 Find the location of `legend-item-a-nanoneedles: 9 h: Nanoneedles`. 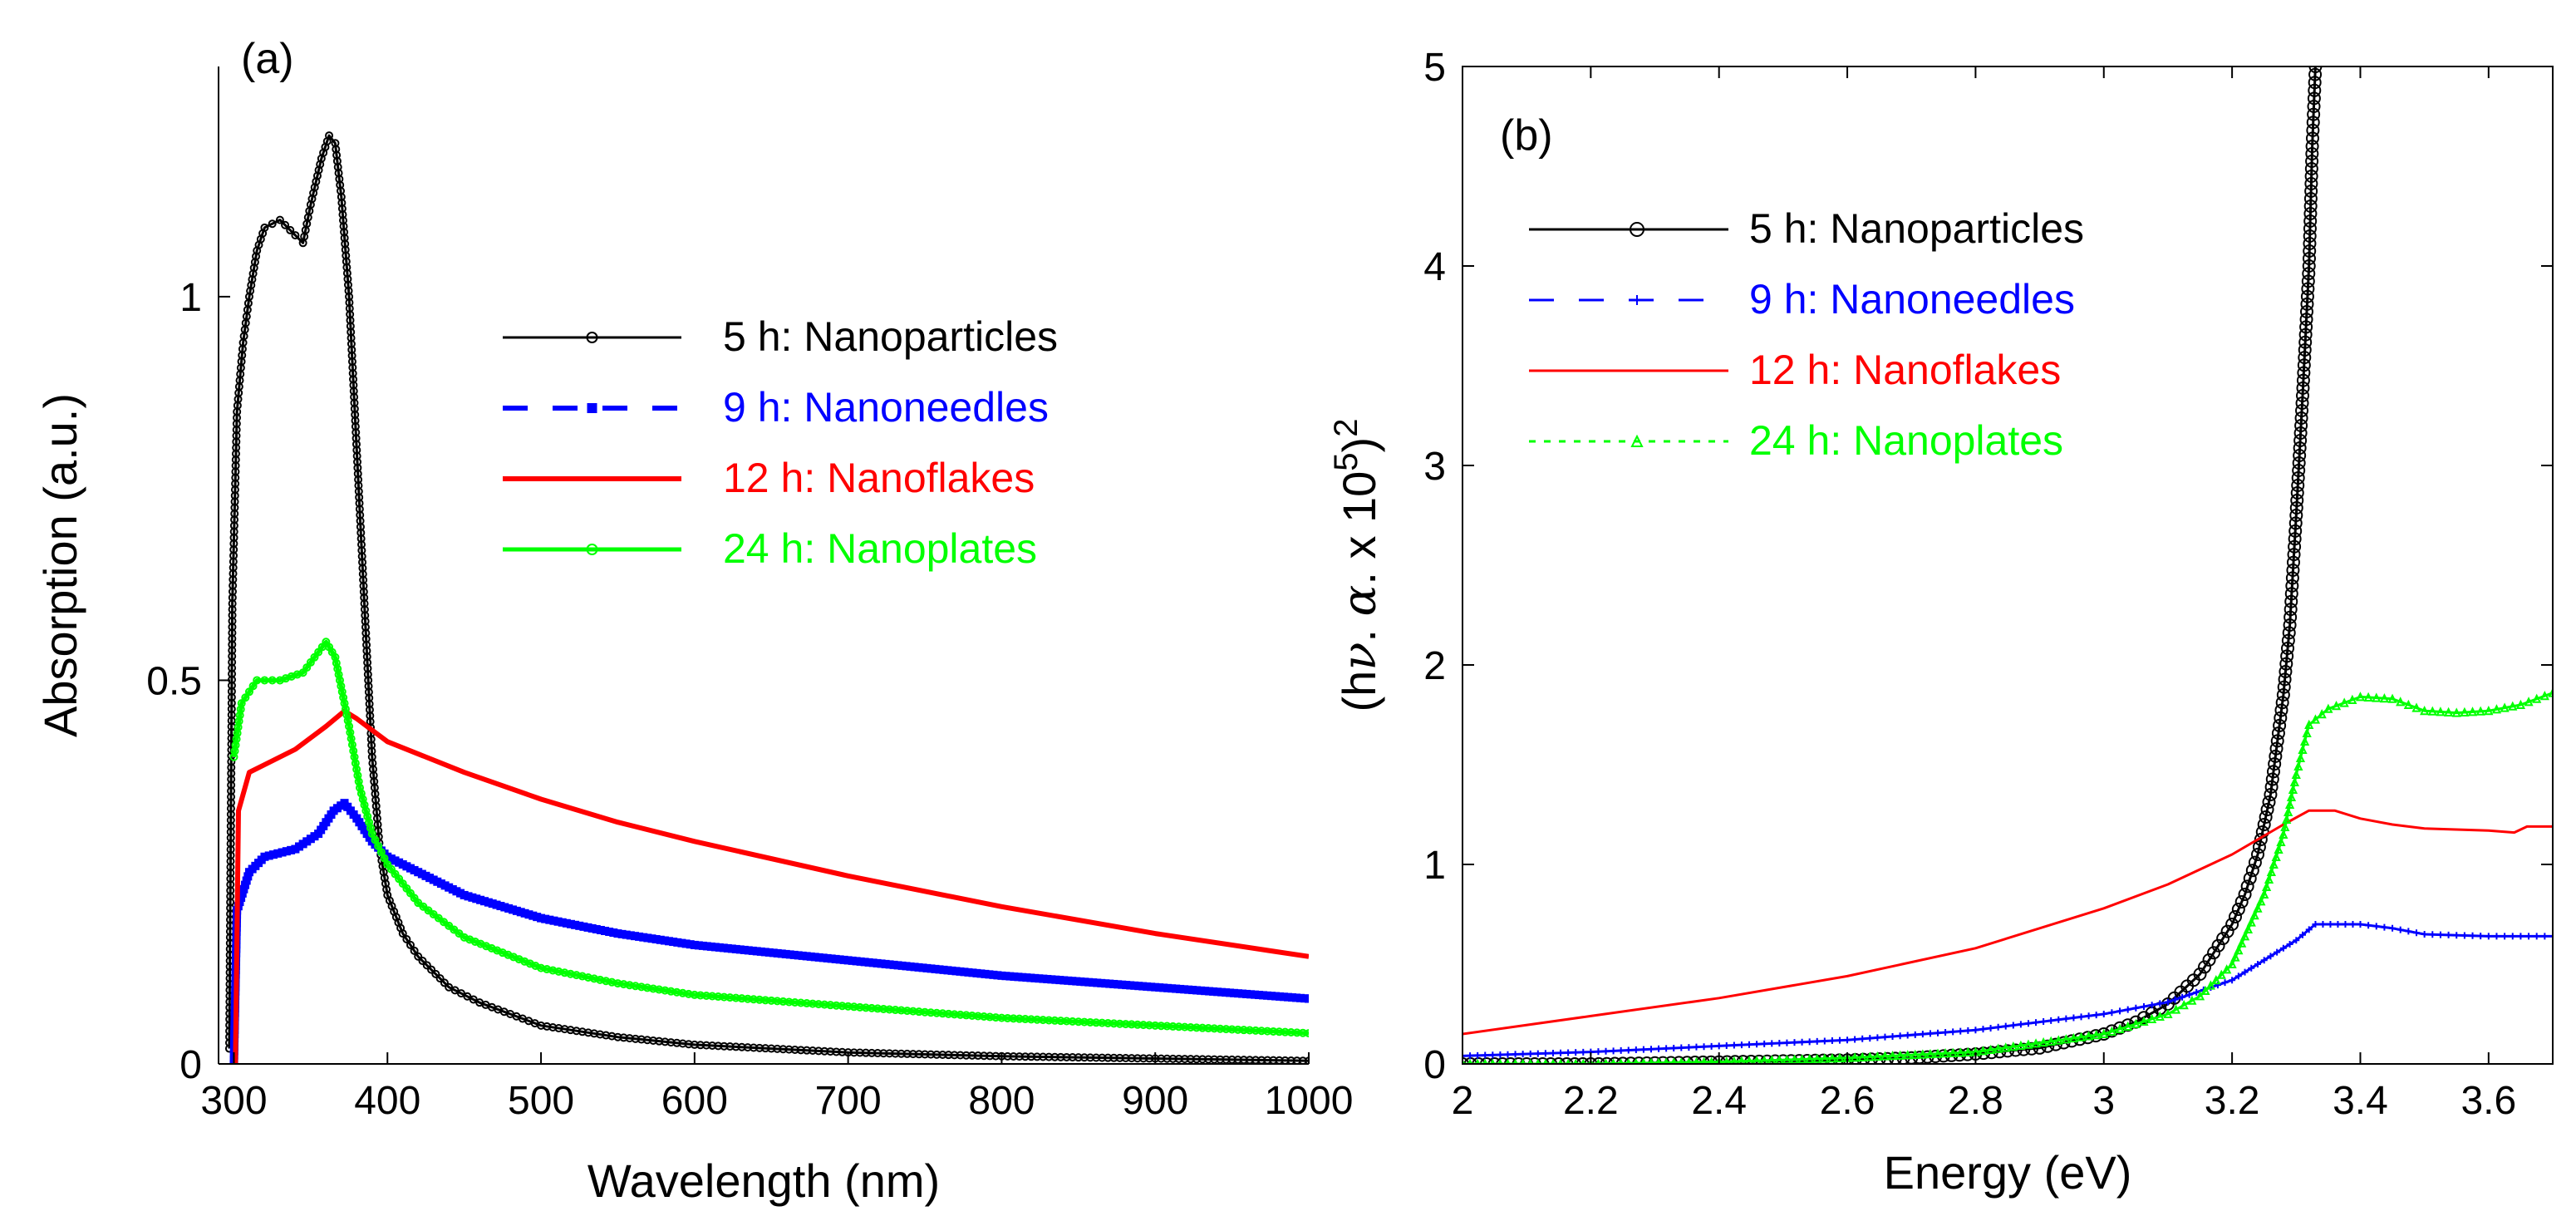

legend-item-a-nanoneedles: 9 h: Nanoneedles is located at coordinates (776, 407).